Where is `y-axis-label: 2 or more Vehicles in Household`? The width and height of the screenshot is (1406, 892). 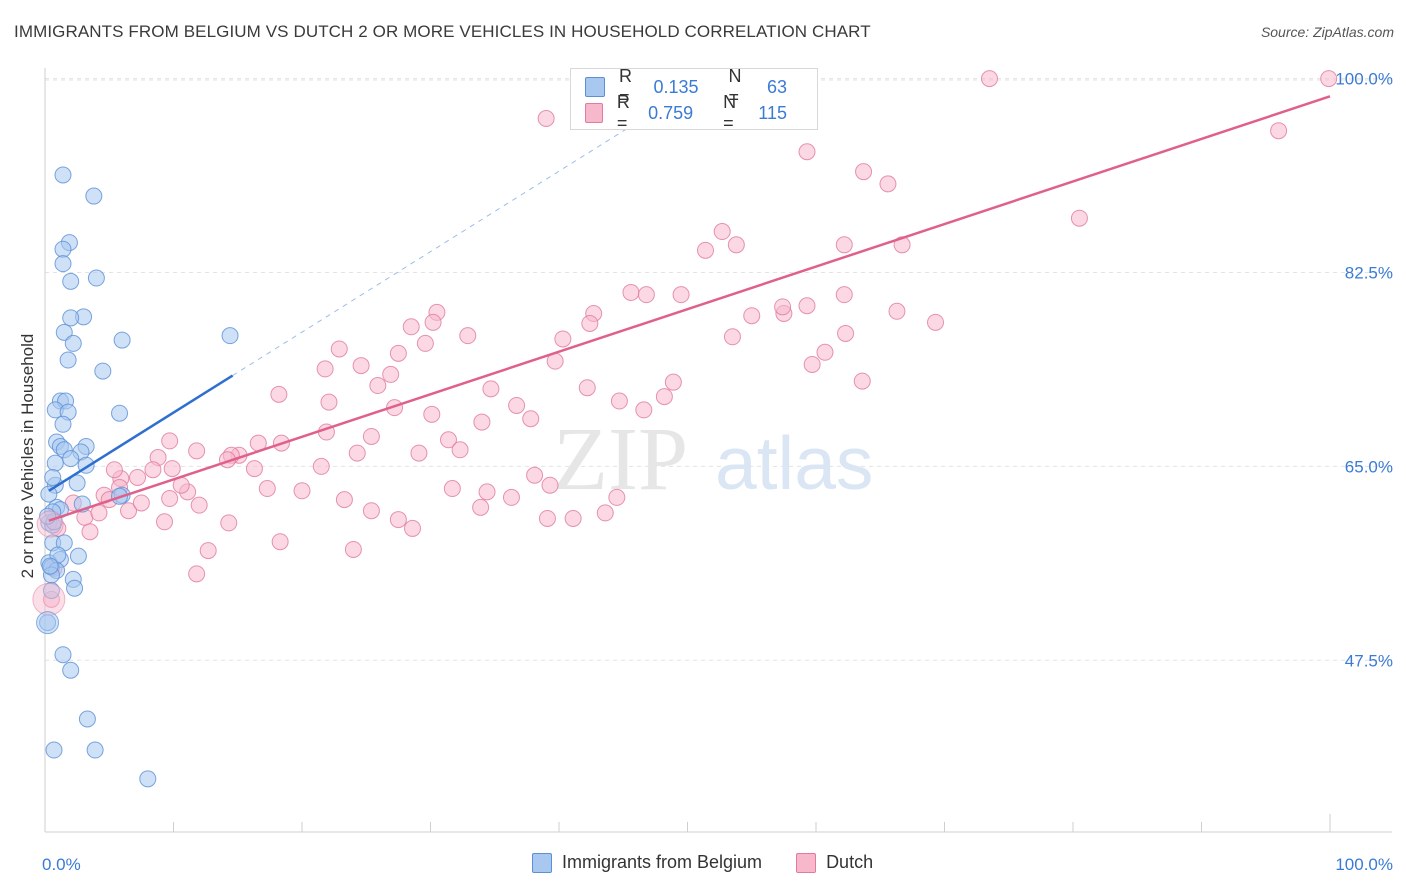
y-axis-label: 2 or more Vehicles in Household is located at coordinates (27, 456).